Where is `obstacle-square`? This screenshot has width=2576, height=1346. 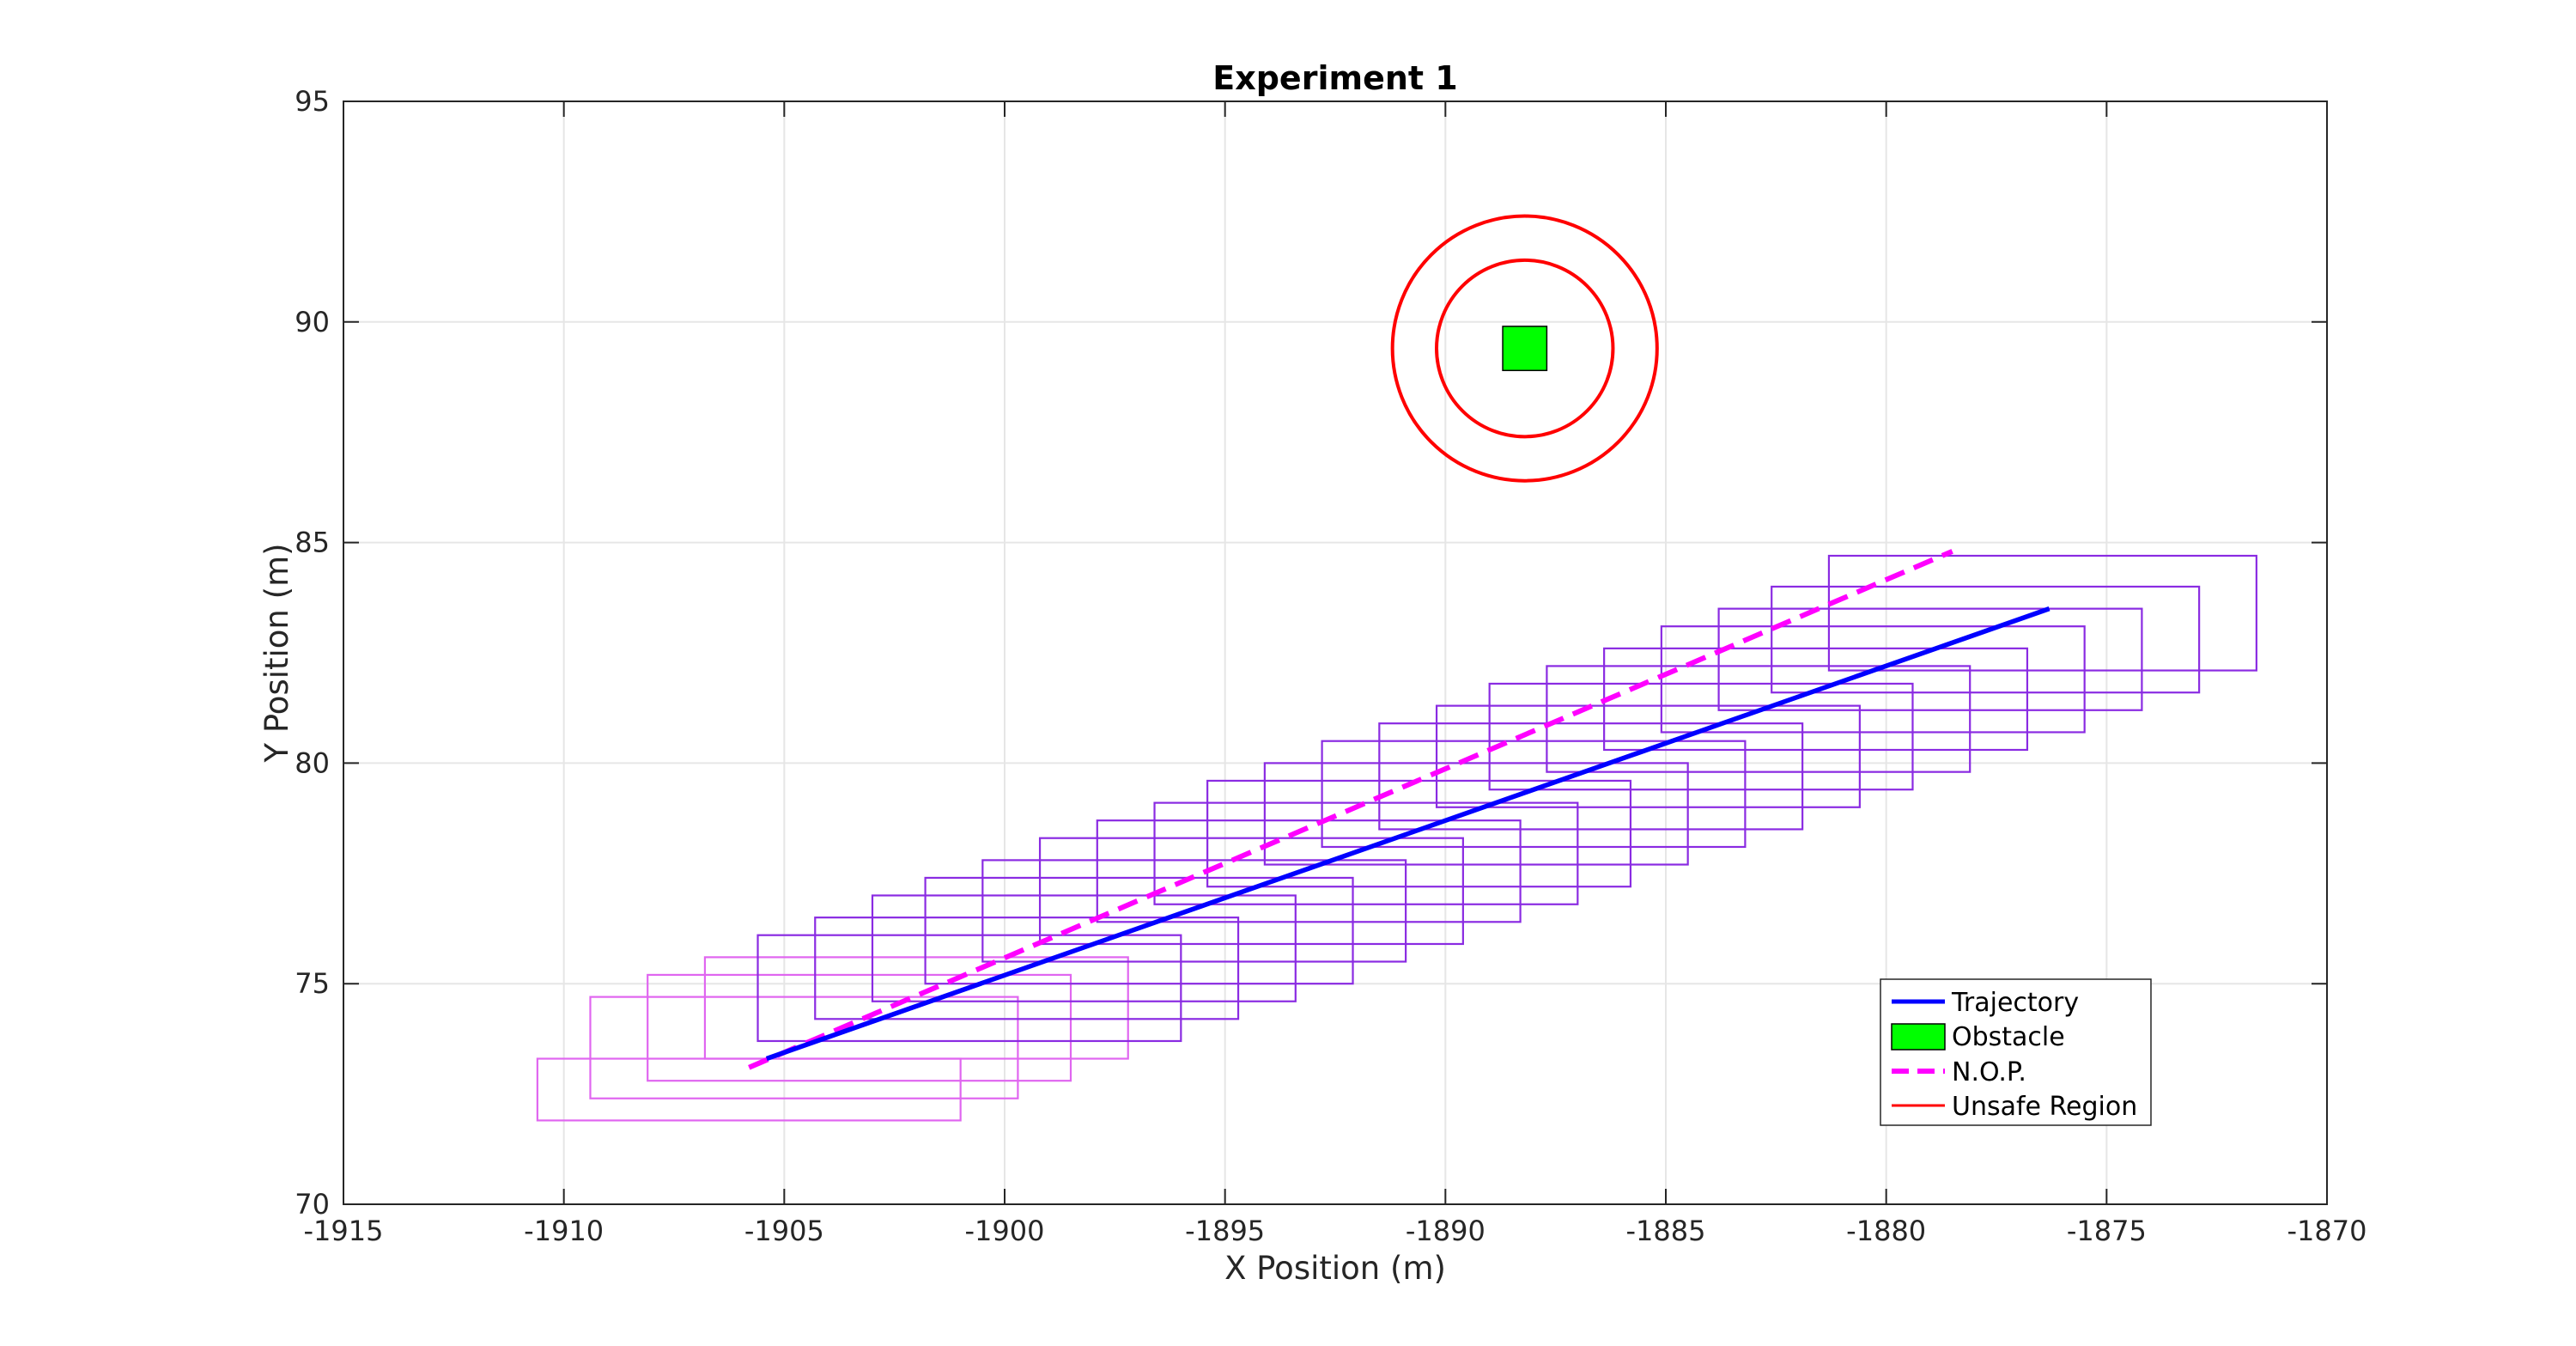 obstacle-square is located at coordinates (1525, 349).